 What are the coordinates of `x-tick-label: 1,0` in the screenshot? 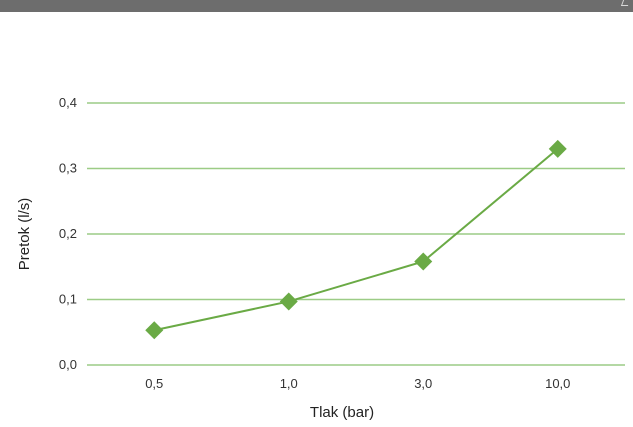 It's located at (289, 383).